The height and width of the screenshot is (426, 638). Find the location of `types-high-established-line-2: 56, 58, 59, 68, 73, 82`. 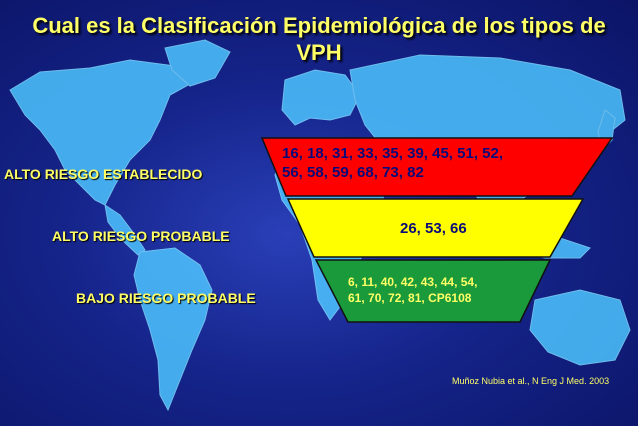

types-high-established-line-2: 56, 58, 59, 68, 73, 82 is located at coordinates (353, 172).